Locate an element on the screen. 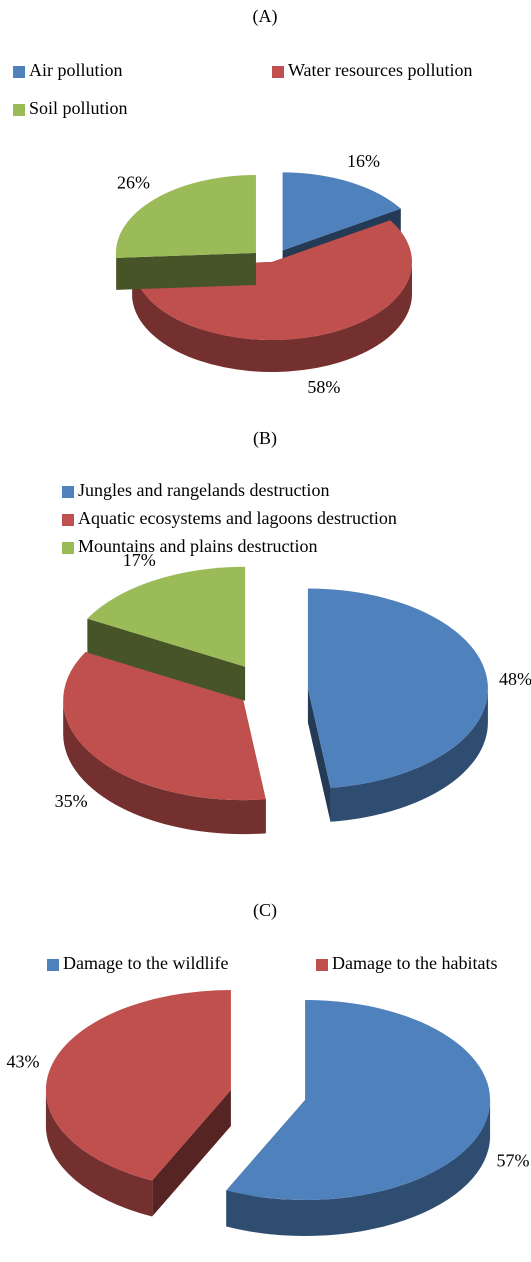 The image size is (531, 1262). legend-label: Mountains and plains destruction is located at coordinates (197, 546).